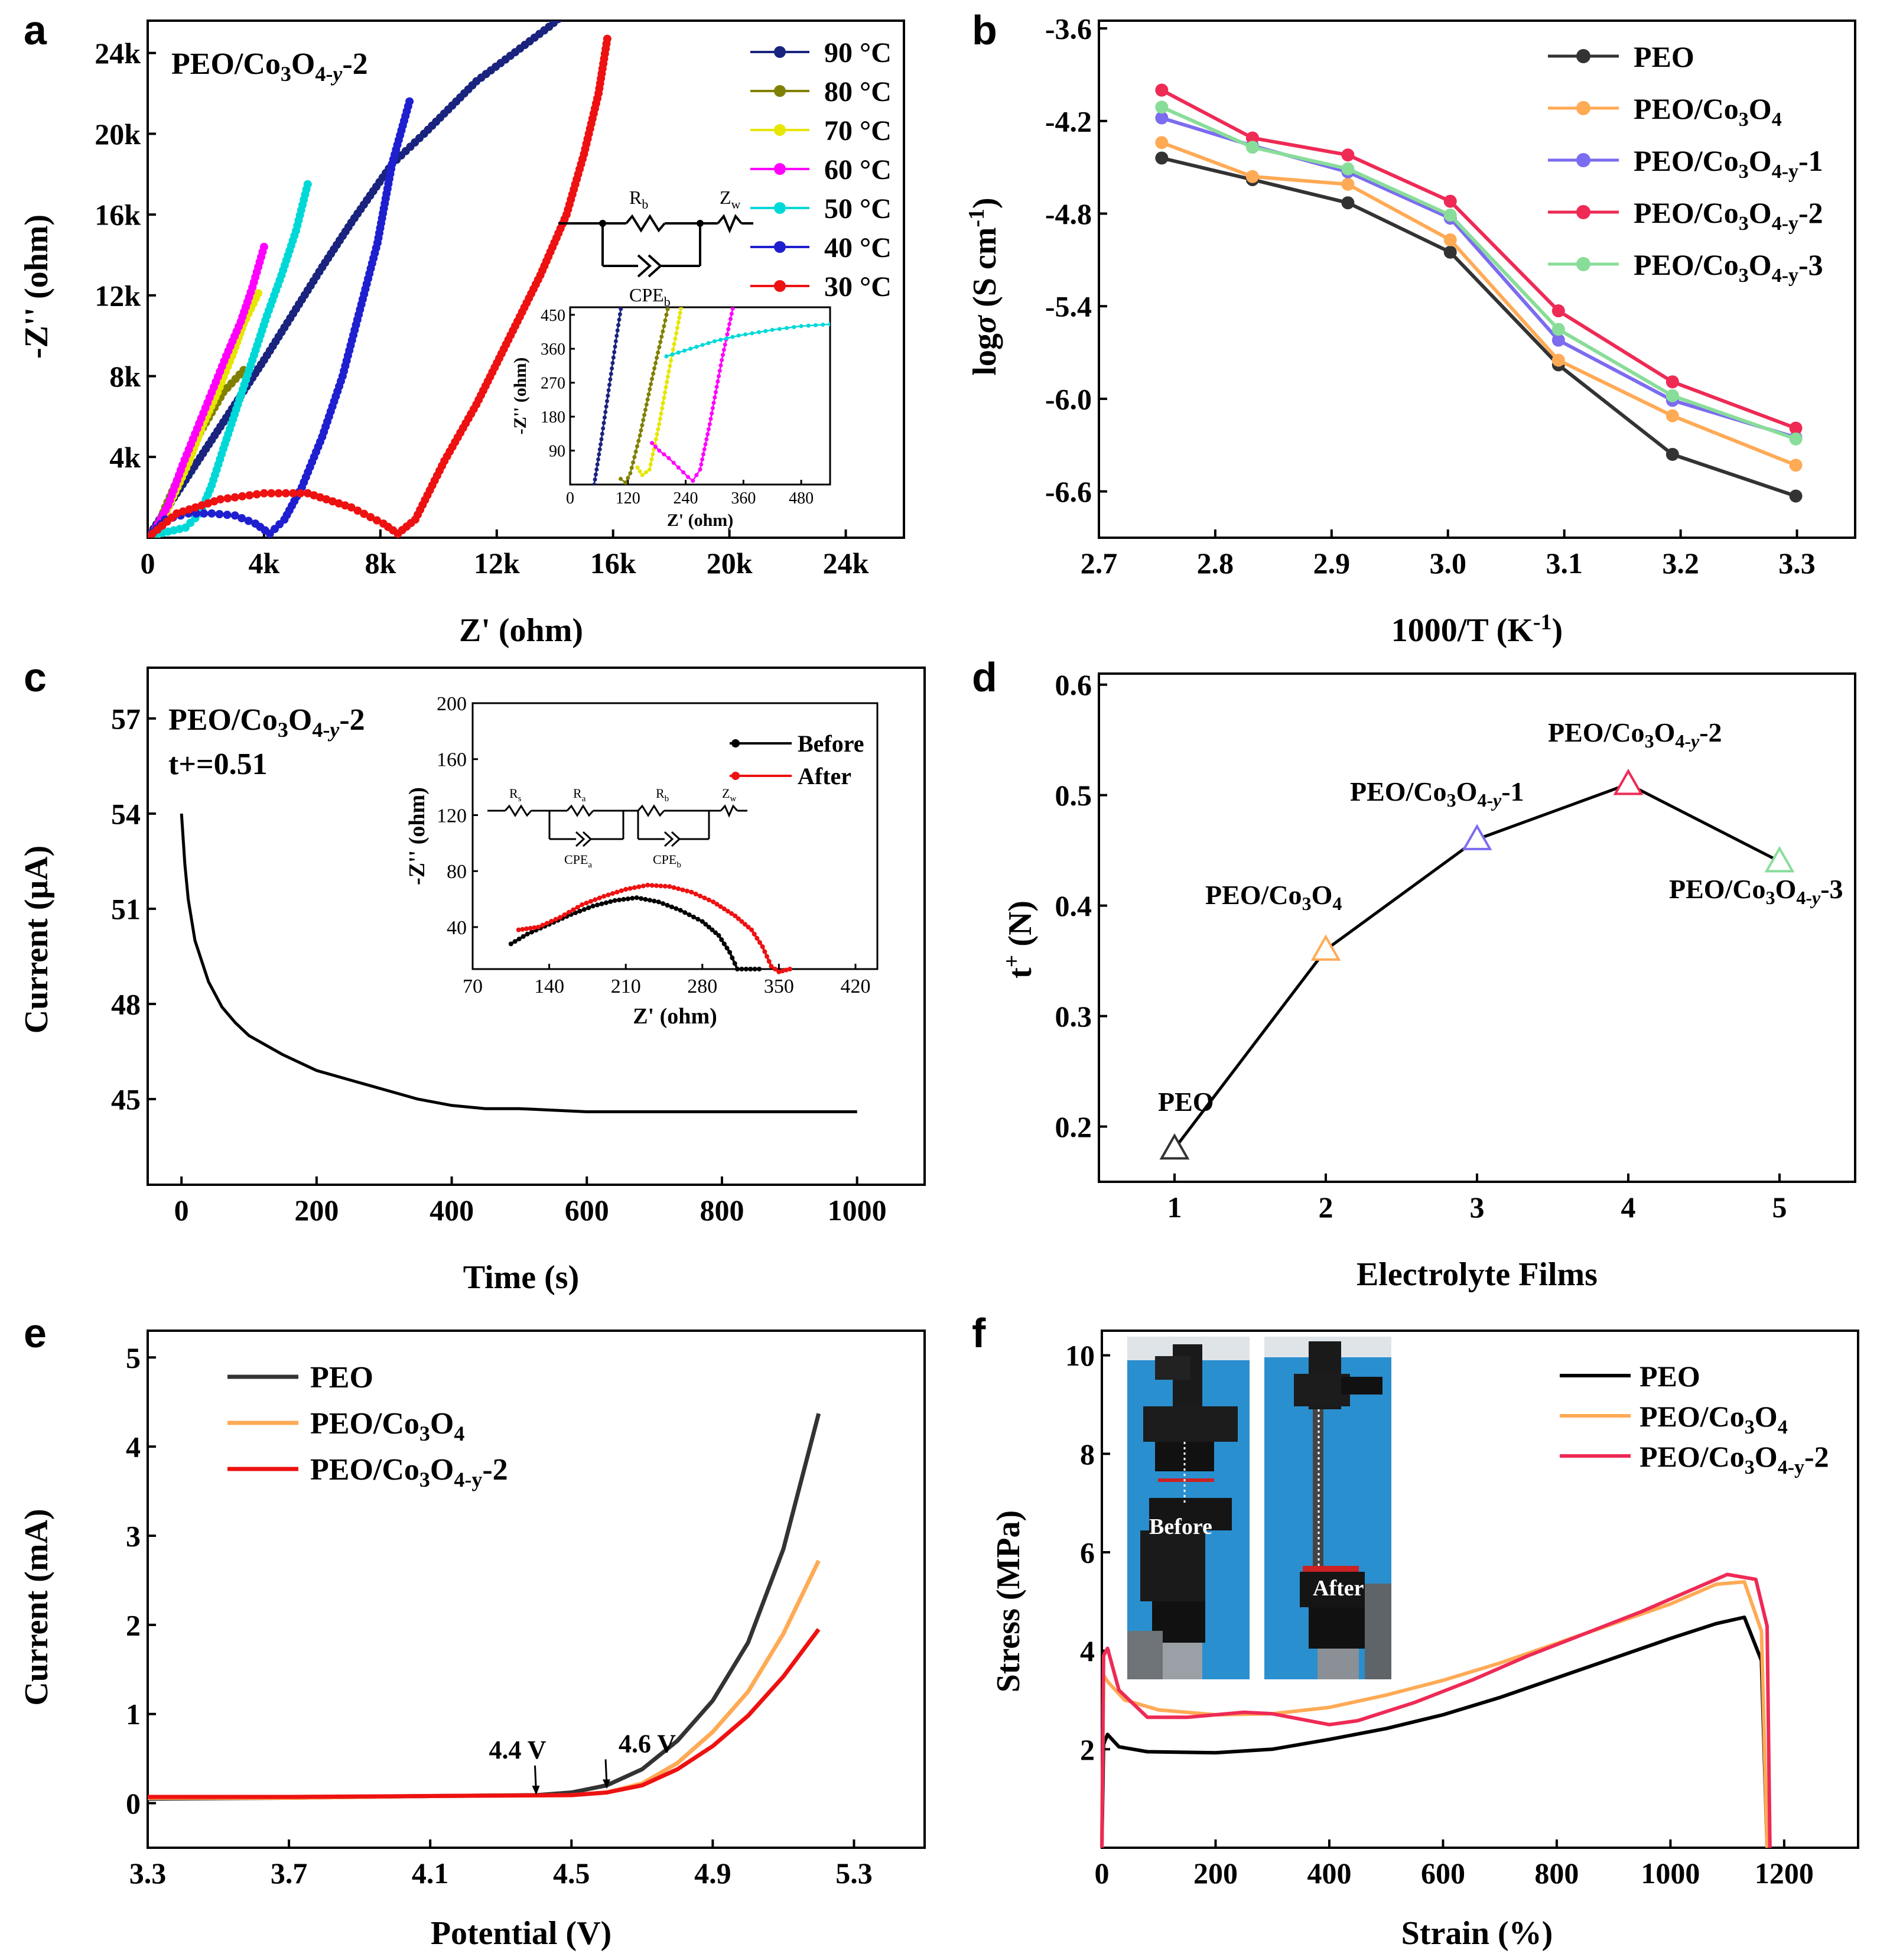 Image resolution: width=1890 pixels, height=1960 pixels. I want to click on y-tick-label: 0.3, so click(1073, 1016).